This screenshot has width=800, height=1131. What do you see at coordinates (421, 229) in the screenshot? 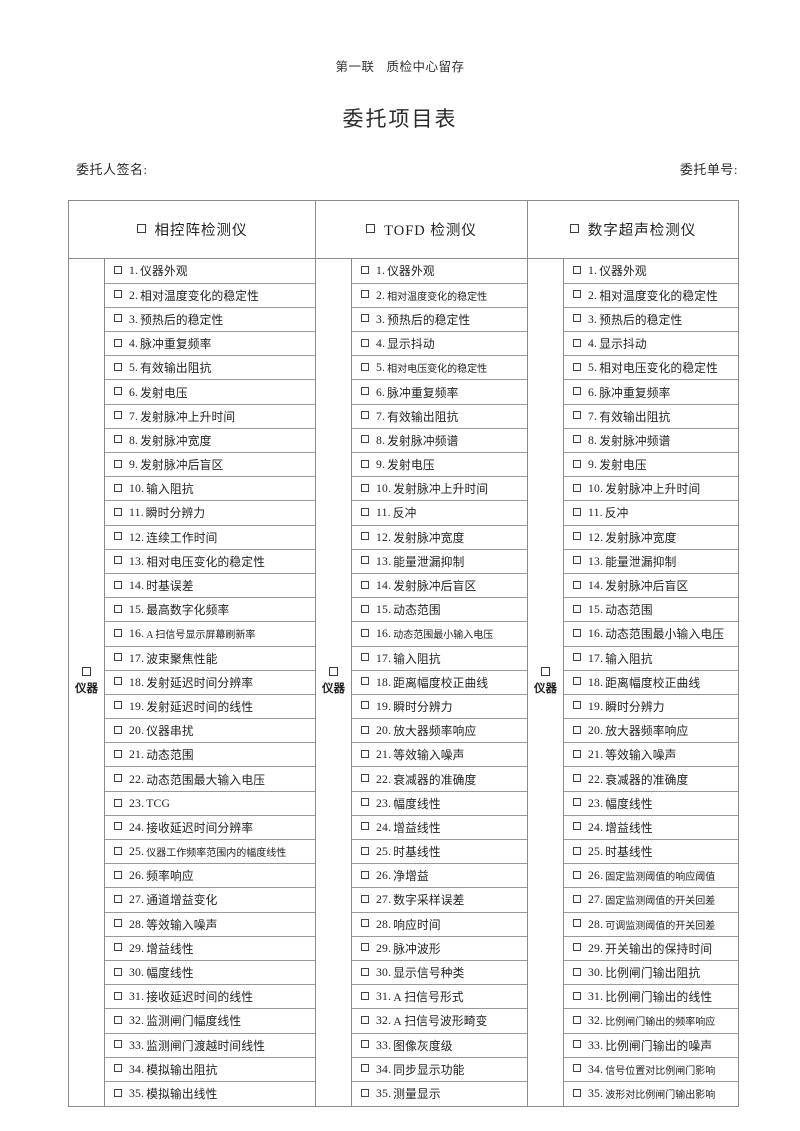
I see `column-header-tofd: TOFD 检测仪` at bounding box center [421, 229].